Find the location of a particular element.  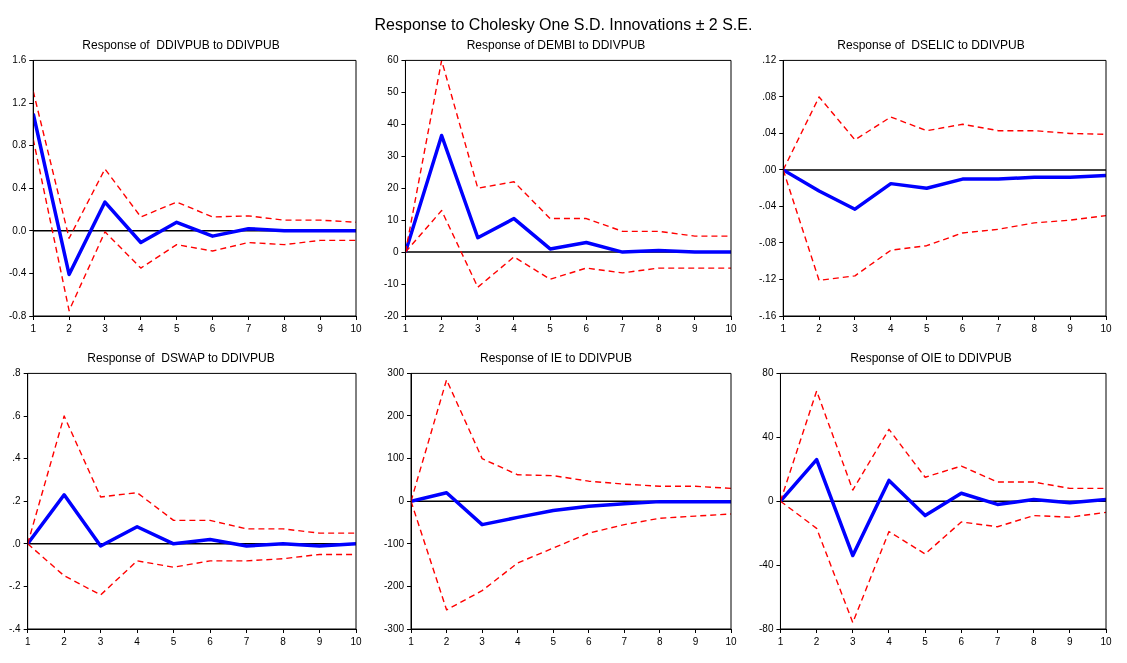

y-tick-label: -0.4 is located at coordinates (18, 273).